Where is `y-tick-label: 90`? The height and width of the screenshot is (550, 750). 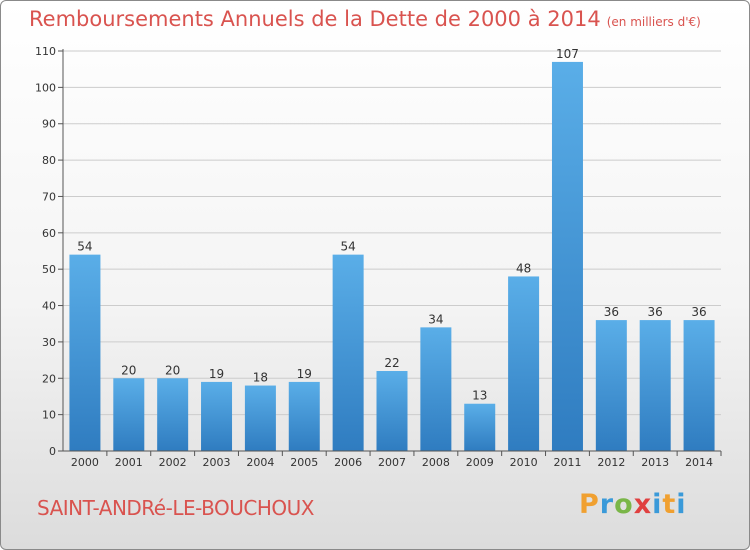
y-tick-label: 90 is located at coordinates (49, 124).